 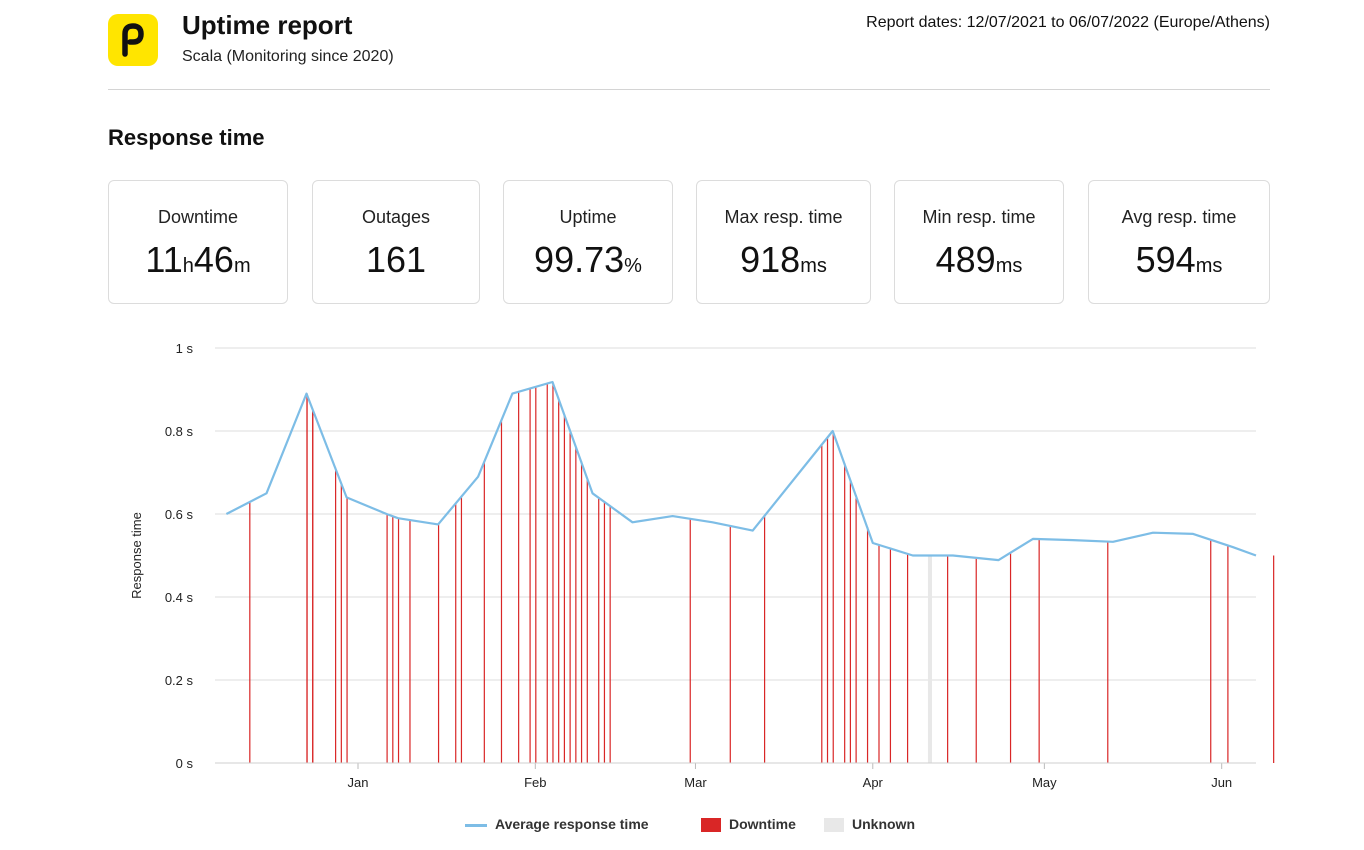 I want to click on stat-card-downtime: Downtime 11h46m, so click(x=198, y=242).